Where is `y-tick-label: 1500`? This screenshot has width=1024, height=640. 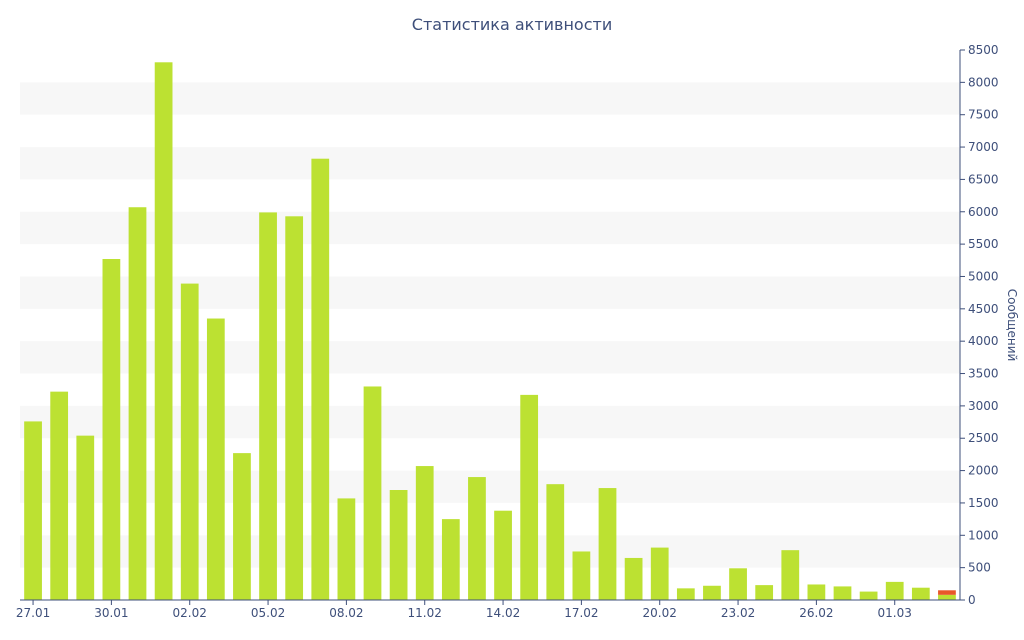 y-tick-label: 1500 is located at coordinates (983, 503).